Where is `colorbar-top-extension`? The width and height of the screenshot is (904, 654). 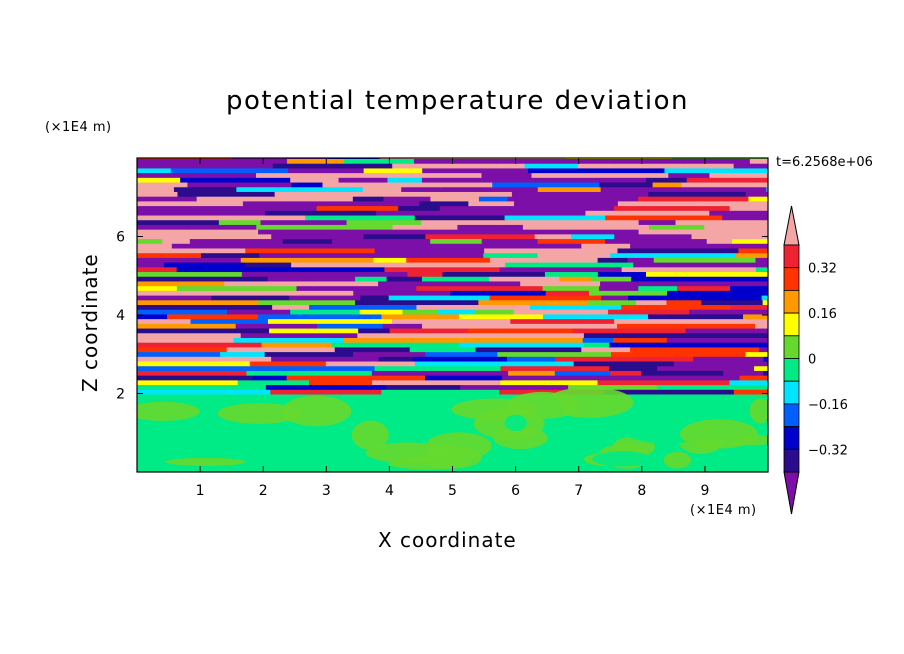
colorbar-top-extension is located at coordinates (791, 225).